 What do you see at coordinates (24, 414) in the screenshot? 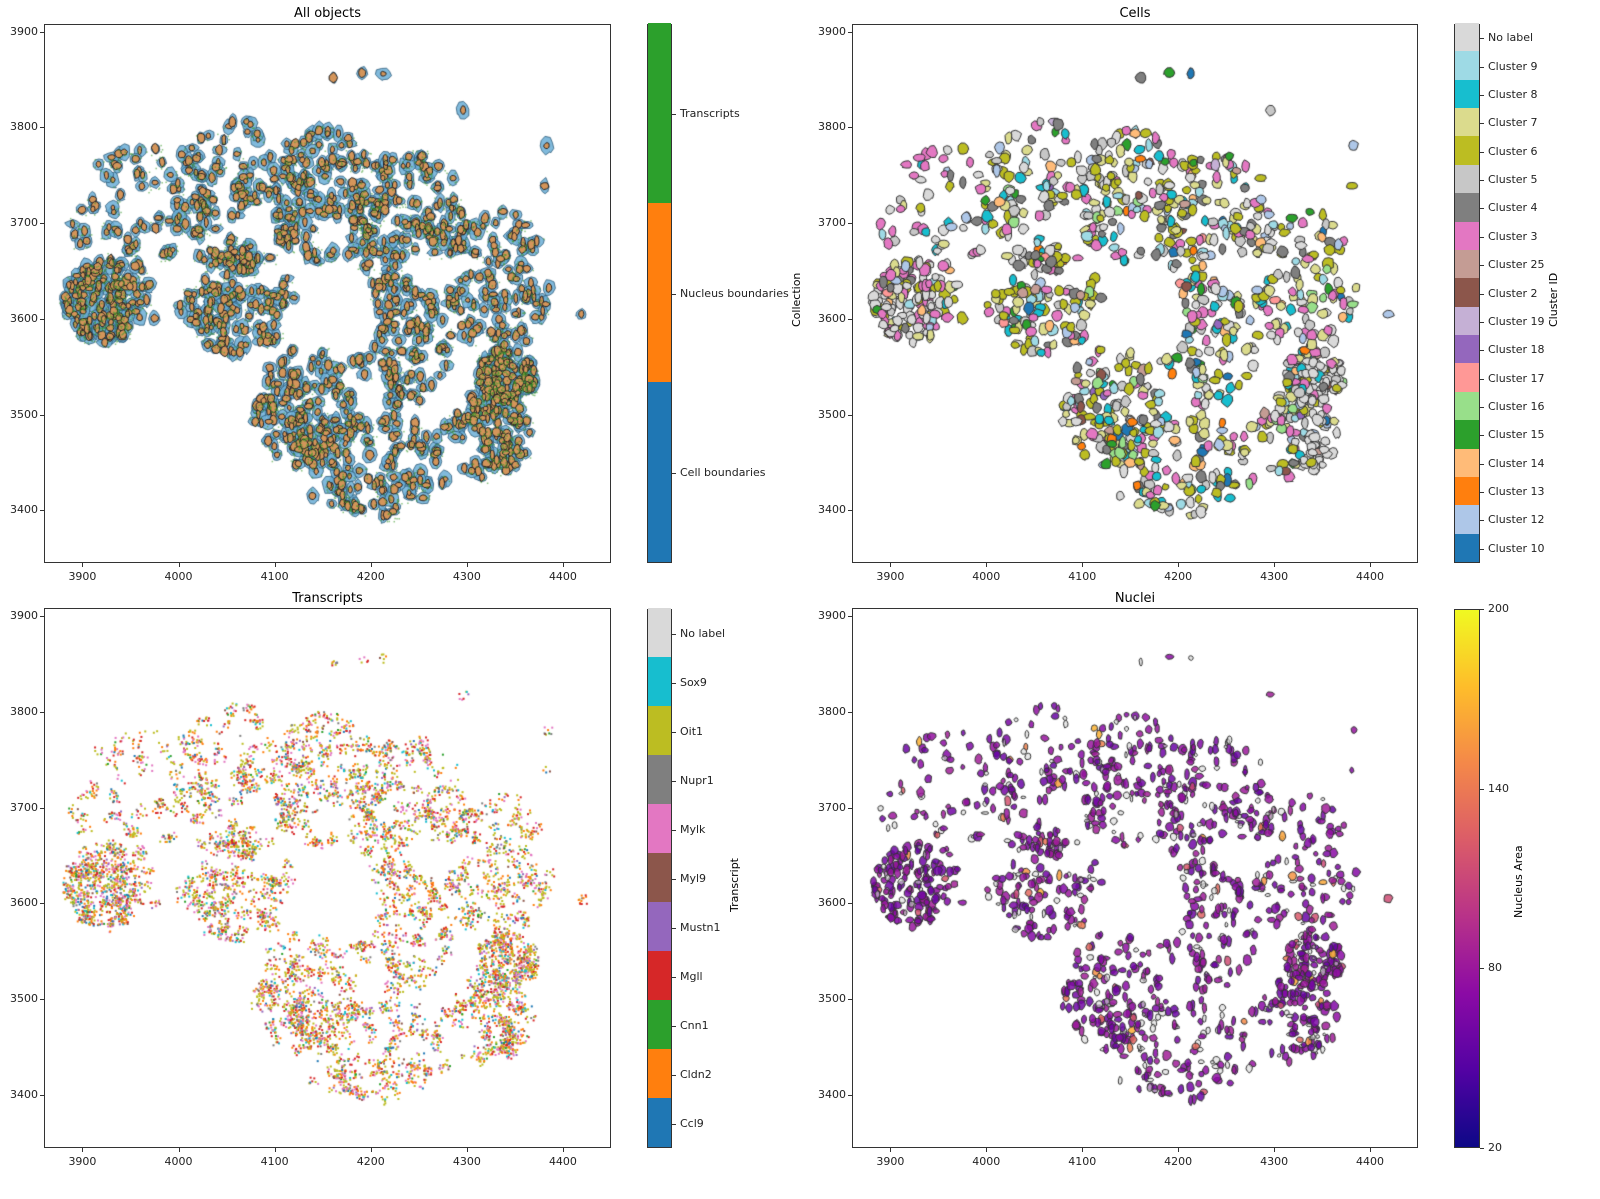
I see `all-objects-ytick-label: 3500` at bounding box center [24, 414].